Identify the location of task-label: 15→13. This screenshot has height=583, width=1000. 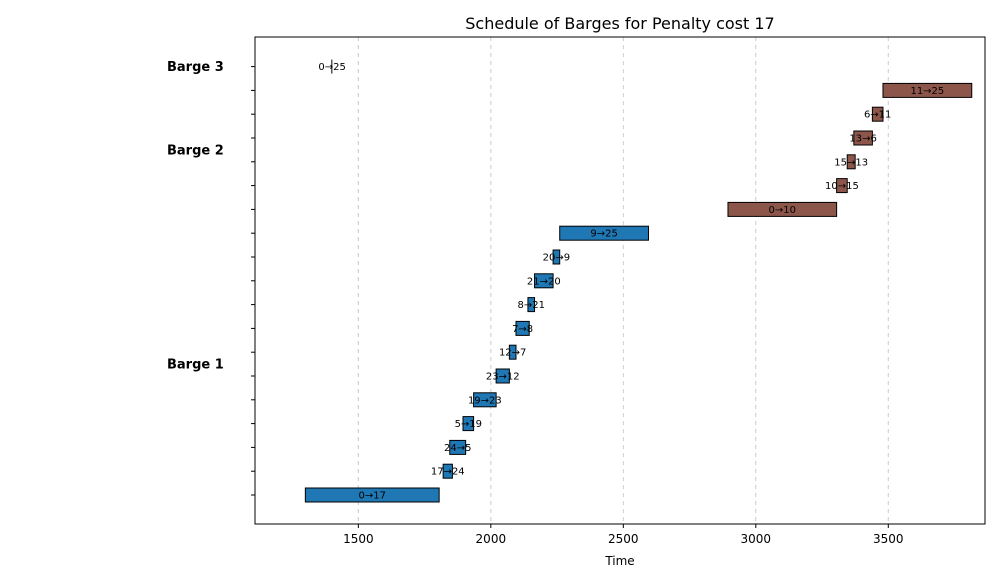
(851, 162).